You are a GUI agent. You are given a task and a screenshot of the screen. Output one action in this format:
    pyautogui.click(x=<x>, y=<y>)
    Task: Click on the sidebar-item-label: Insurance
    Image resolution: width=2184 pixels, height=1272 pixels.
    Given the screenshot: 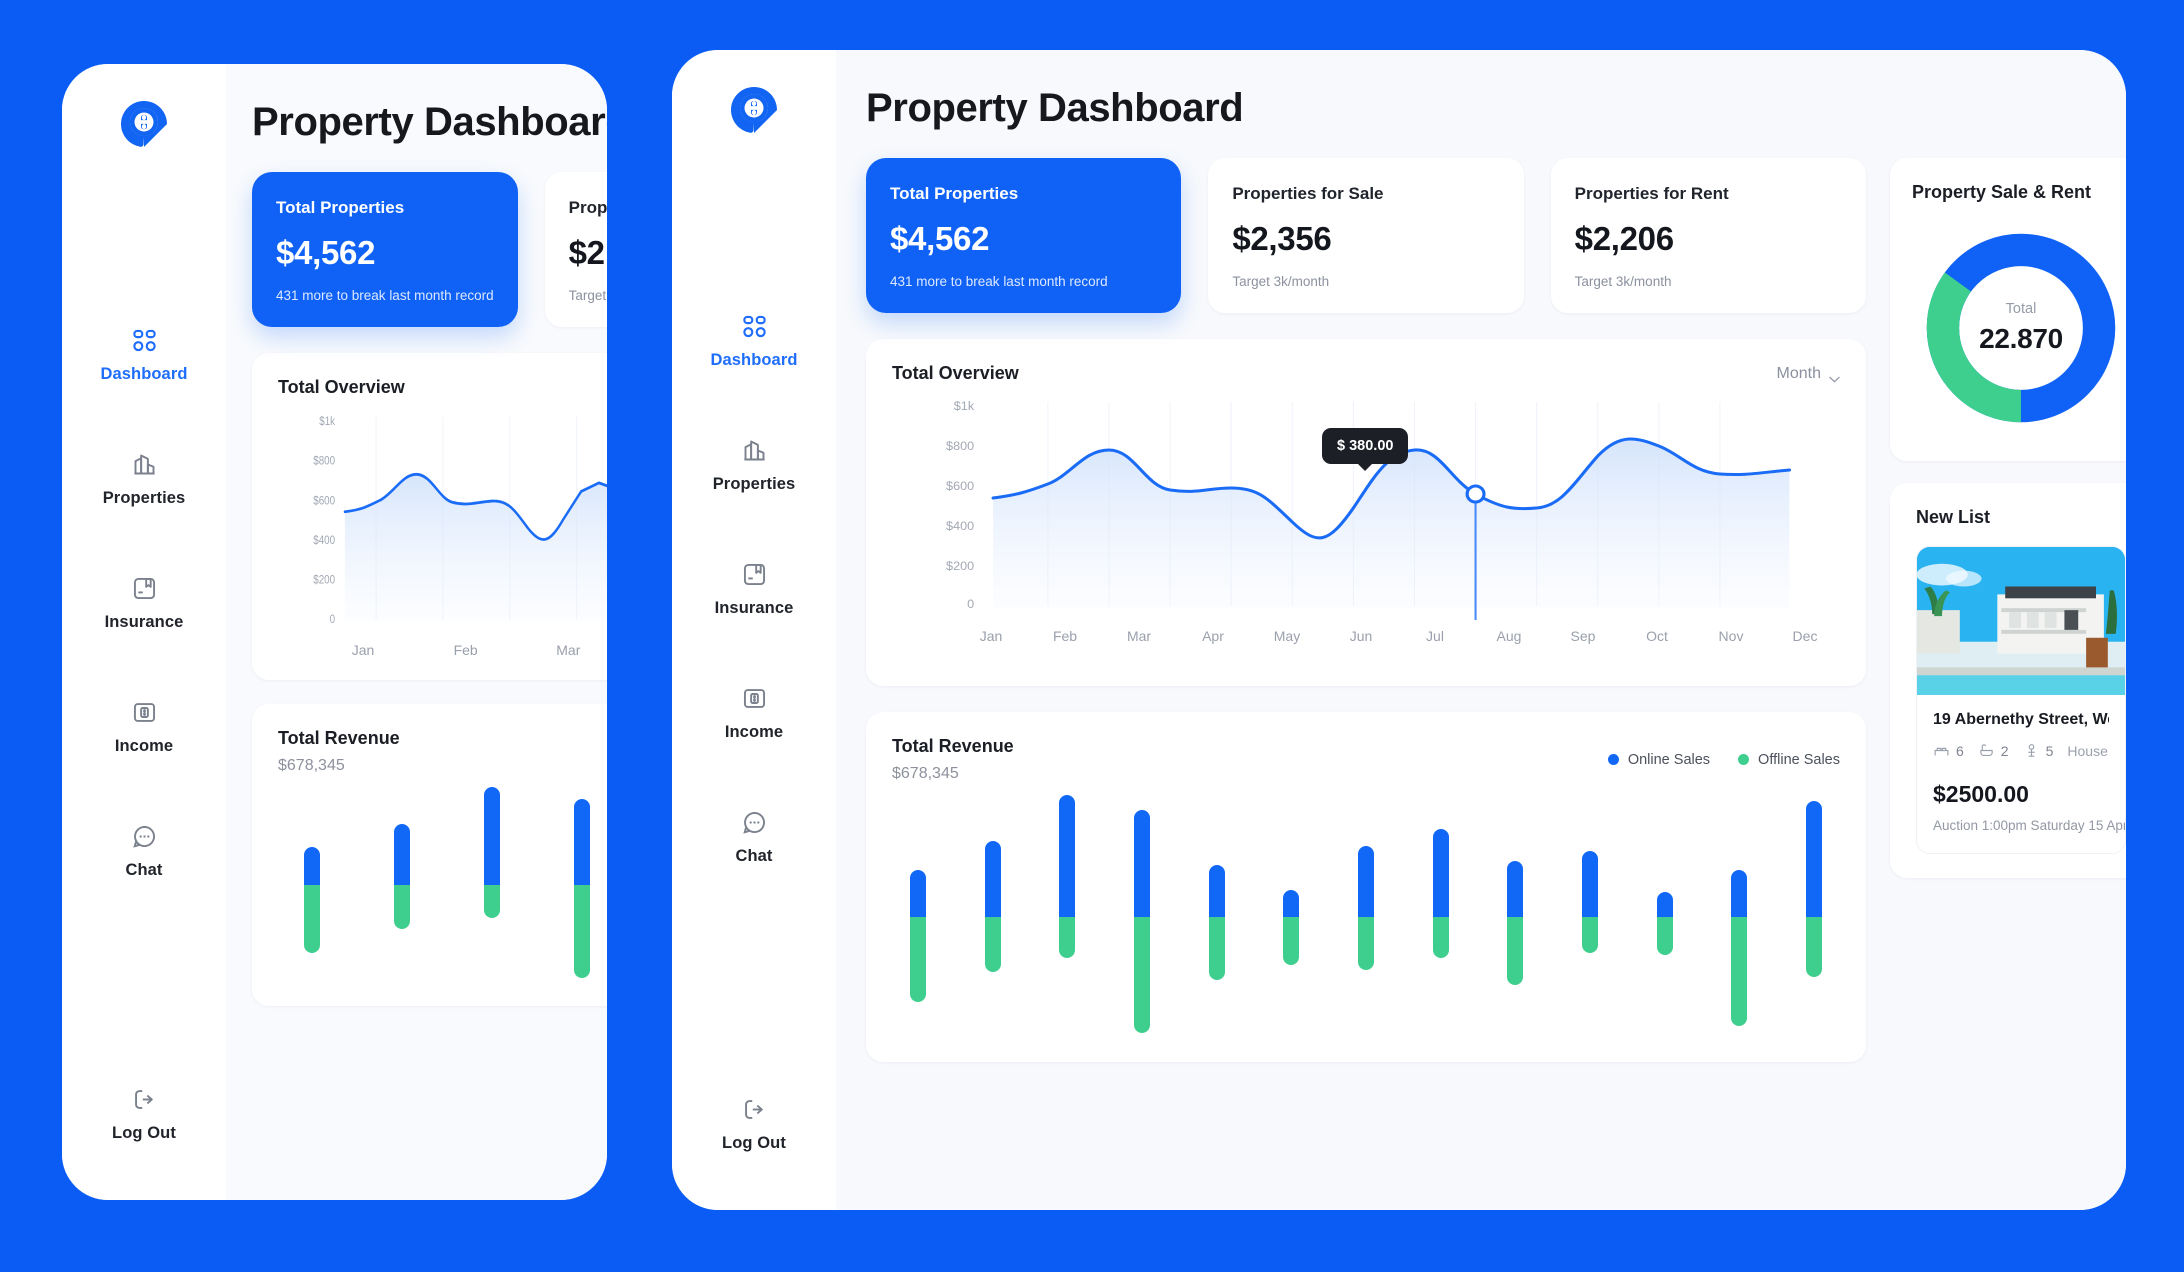 What is the action you would take?
    pyautogui.click(x=144, y=622)
    